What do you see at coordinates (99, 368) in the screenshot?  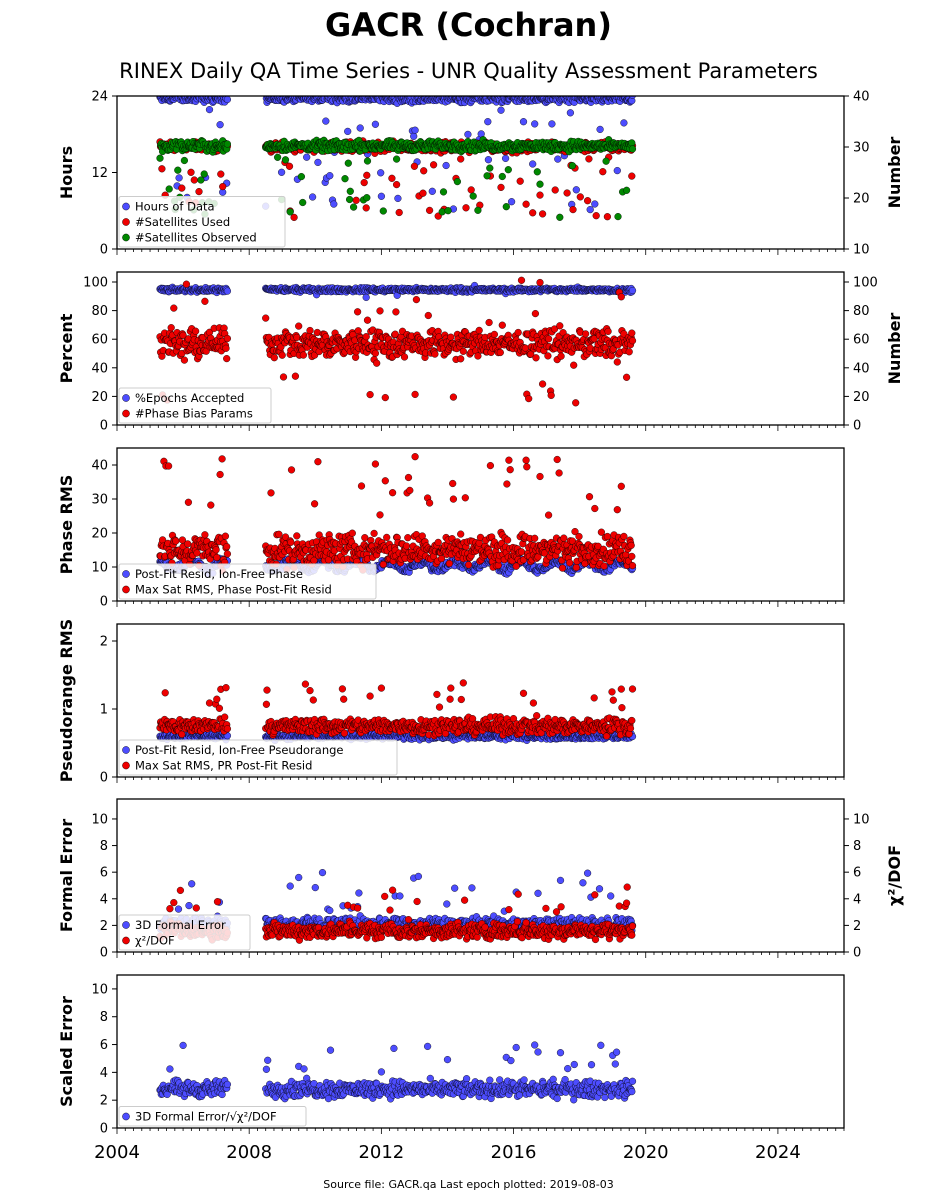 I see `y-tick-label: 40` at bounding box center [99, 368].